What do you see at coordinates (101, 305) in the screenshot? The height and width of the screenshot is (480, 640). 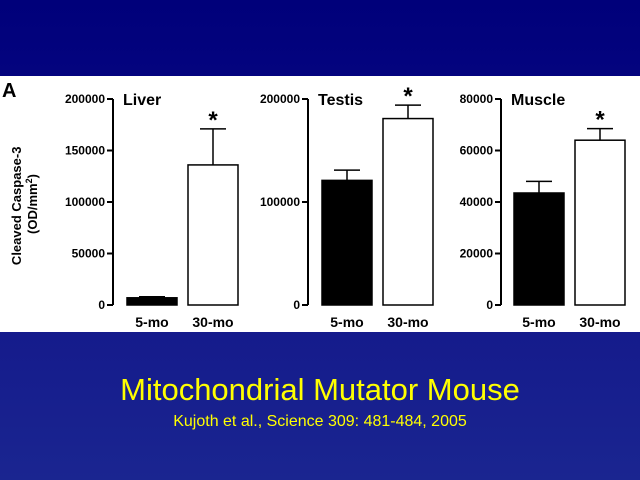 I see `liver-y-tick-label: 0` at bounding box center [101, 305].